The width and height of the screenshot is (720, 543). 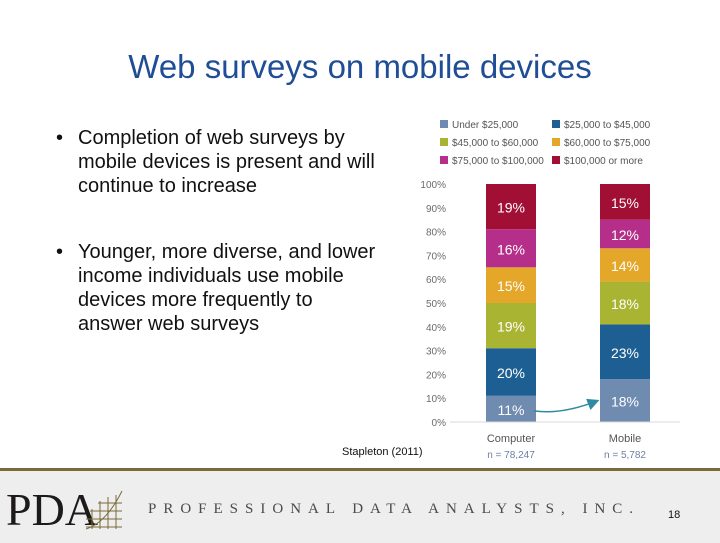 I want to click on y-tick-label: 40%, so click(x=436, y=328).